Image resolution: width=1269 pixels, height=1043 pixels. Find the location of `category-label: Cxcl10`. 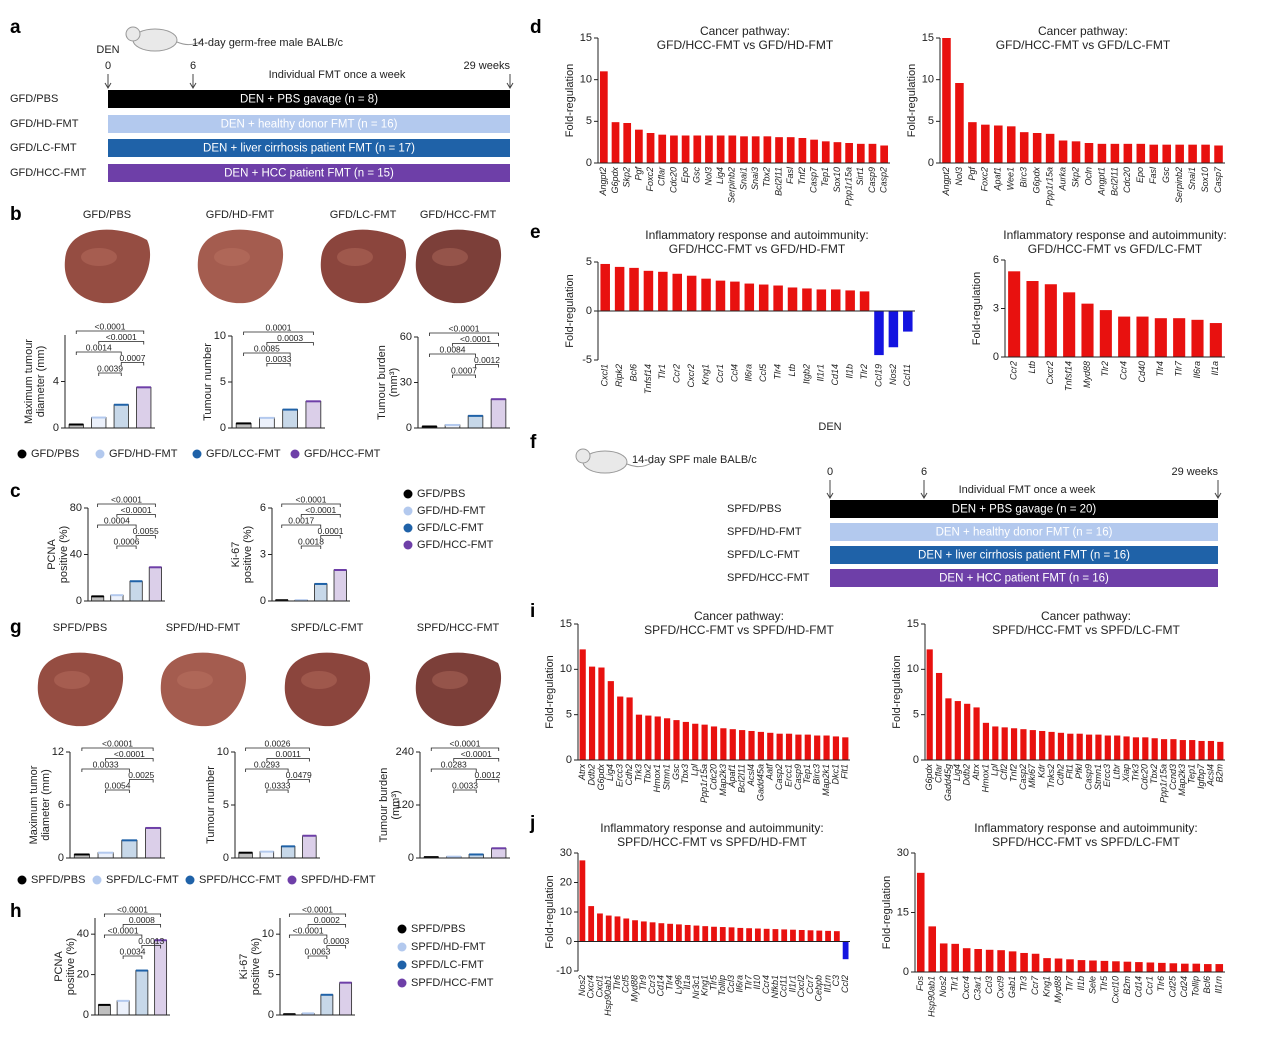

category-label: Cxcl10 is located at coordinates (1115, 990).